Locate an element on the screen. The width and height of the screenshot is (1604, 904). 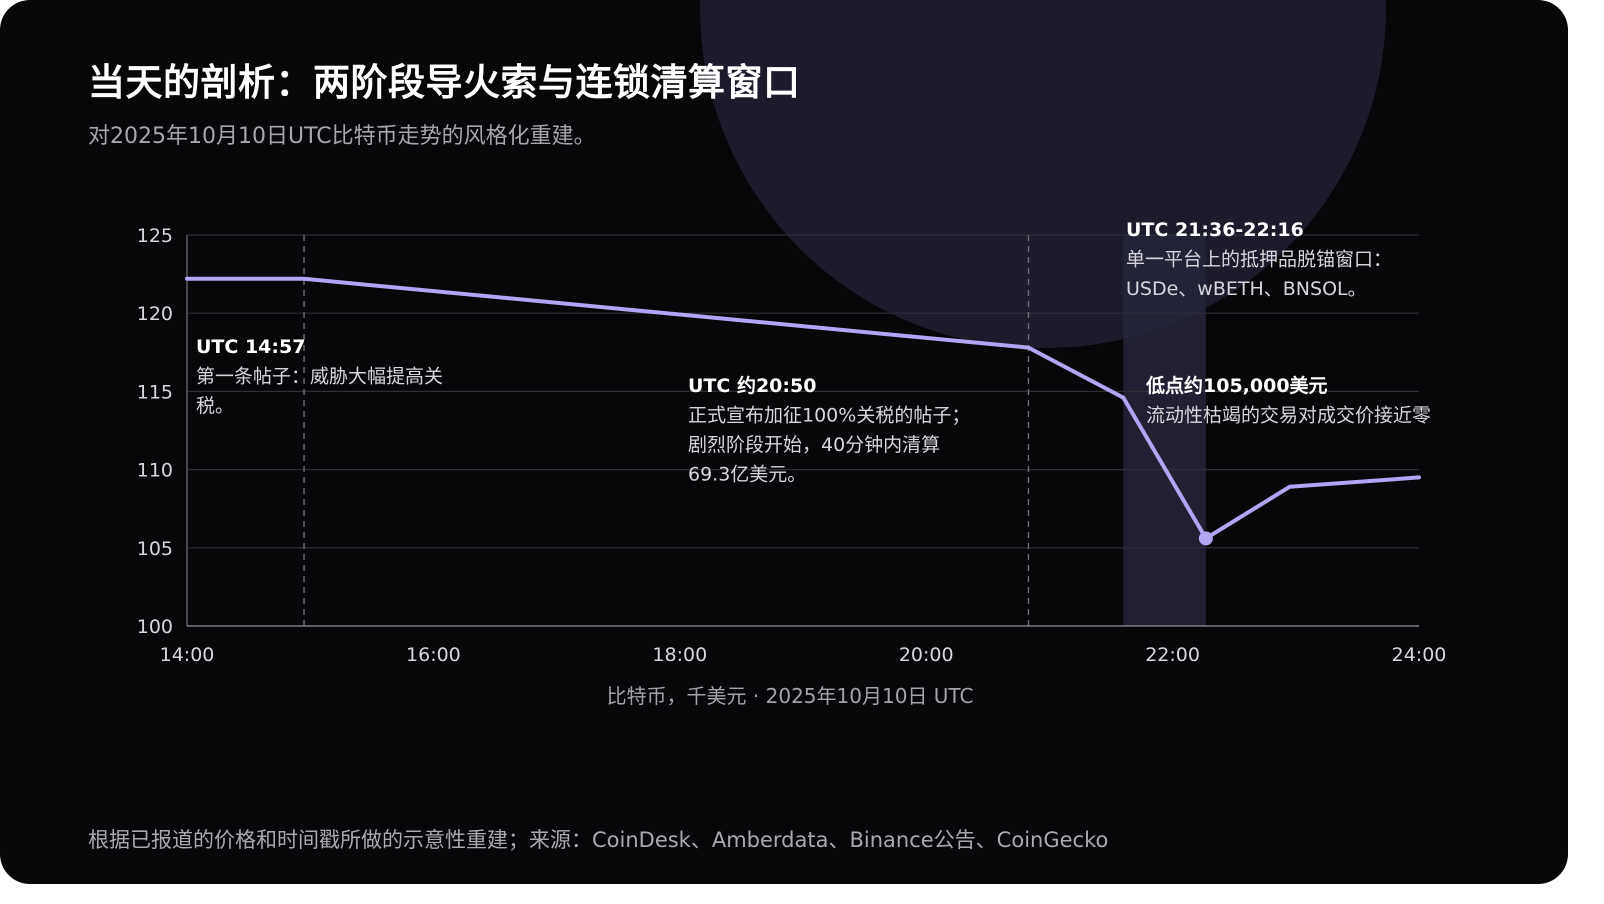
annotation-heading: UTC 约20:50 is located at coordinates (752, 385).